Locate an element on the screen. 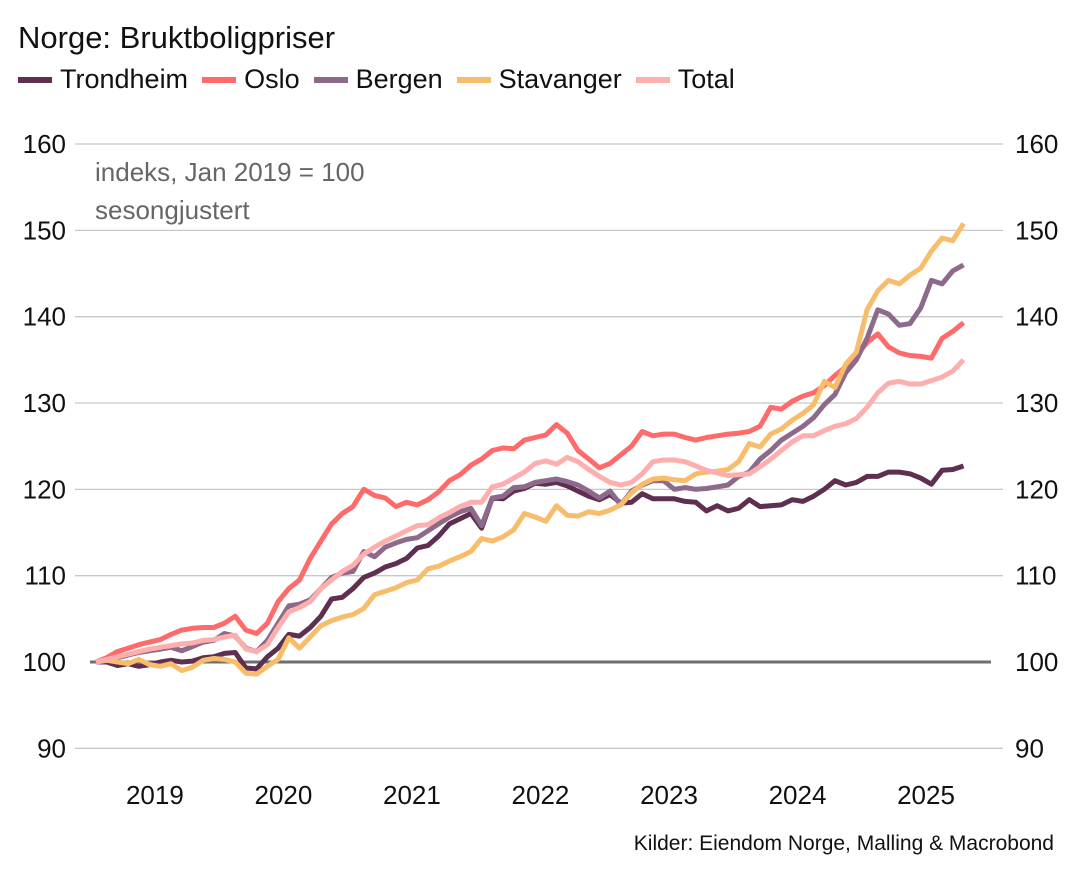  y-tick-label-right: 90 is located at coordinates (1029, 748).